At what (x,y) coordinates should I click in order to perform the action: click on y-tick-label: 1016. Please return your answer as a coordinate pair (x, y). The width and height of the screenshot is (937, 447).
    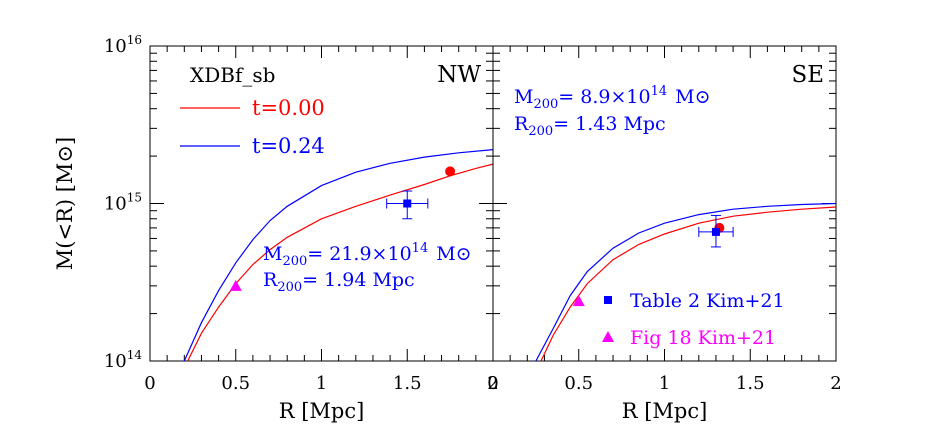
    Looking at the image, I should click on (123, 45).